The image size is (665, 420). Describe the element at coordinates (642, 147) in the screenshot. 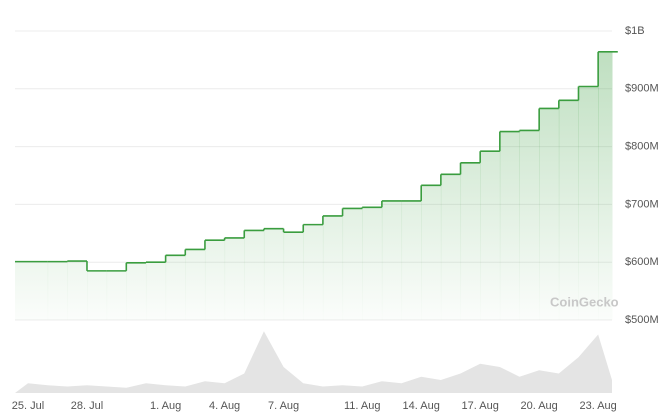

I see `y-tick-label: $800M` at that location.